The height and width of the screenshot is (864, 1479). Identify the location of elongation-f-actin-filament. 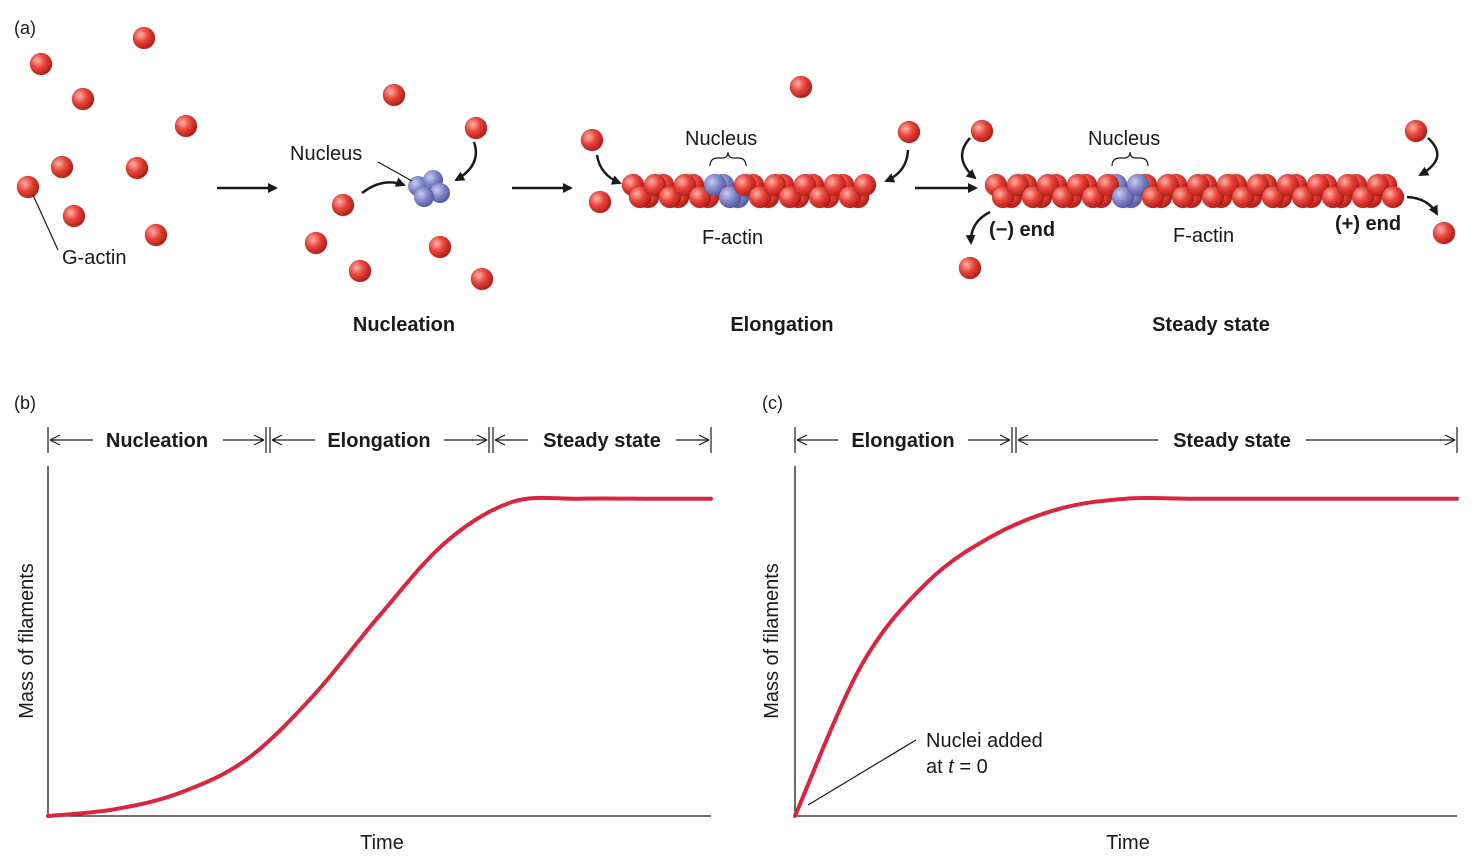
(749, 191).